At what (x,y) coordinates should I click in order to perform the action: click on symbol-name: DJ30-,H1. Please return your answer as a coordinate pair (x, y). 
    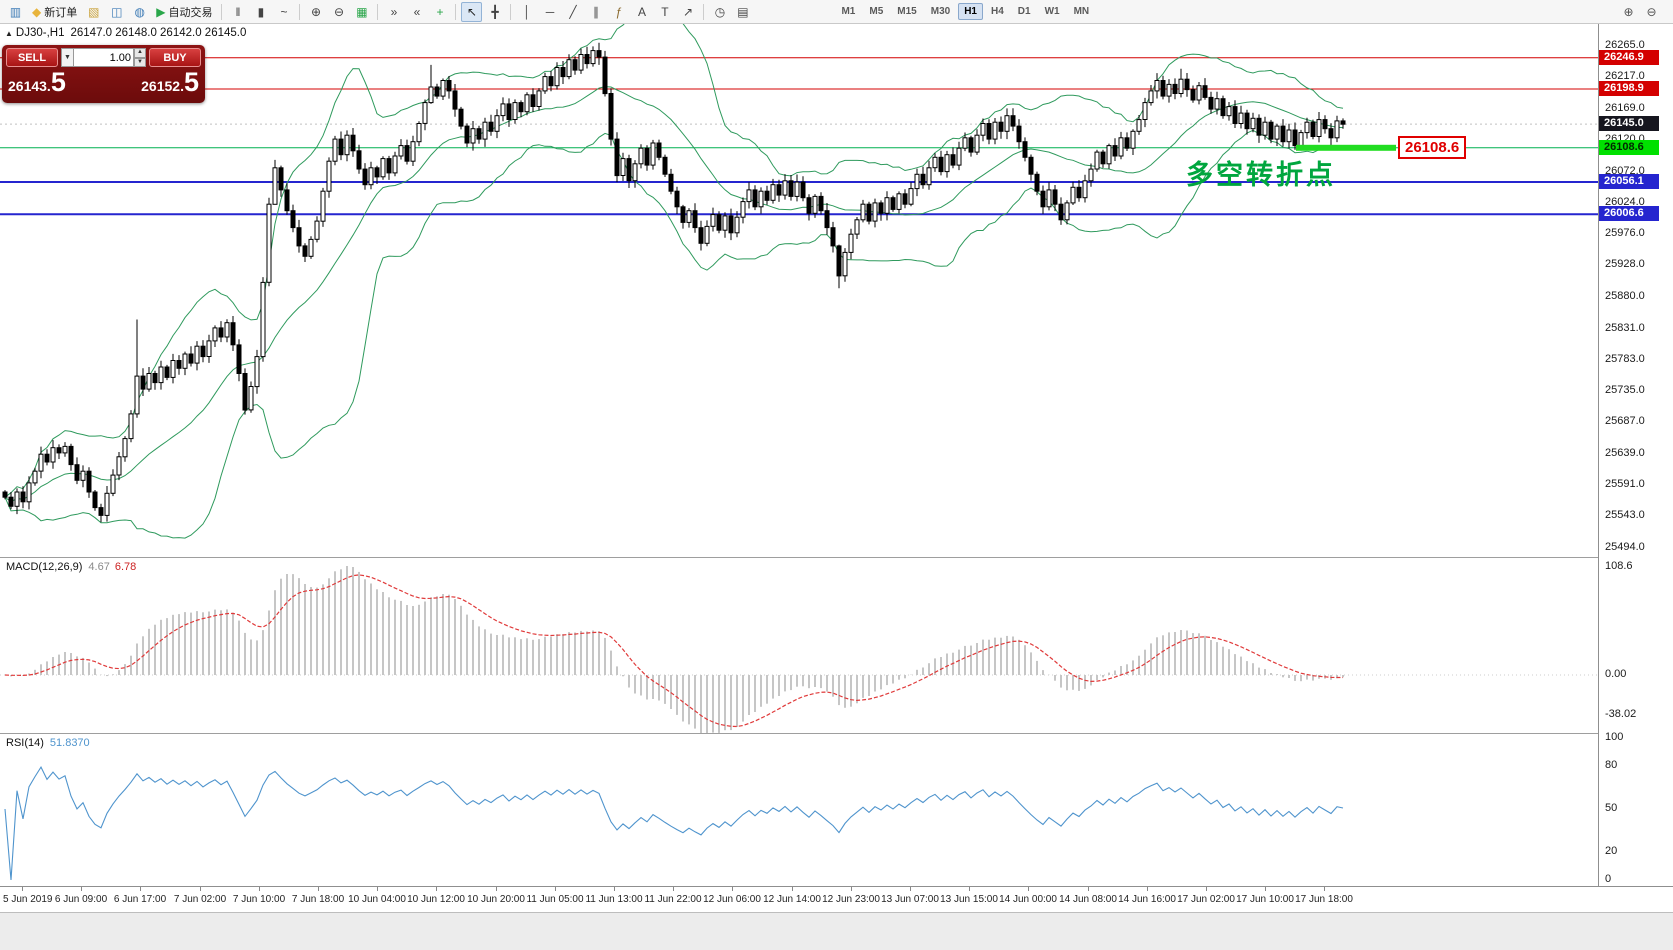
    Looking at the image, I should click on (40, 33).